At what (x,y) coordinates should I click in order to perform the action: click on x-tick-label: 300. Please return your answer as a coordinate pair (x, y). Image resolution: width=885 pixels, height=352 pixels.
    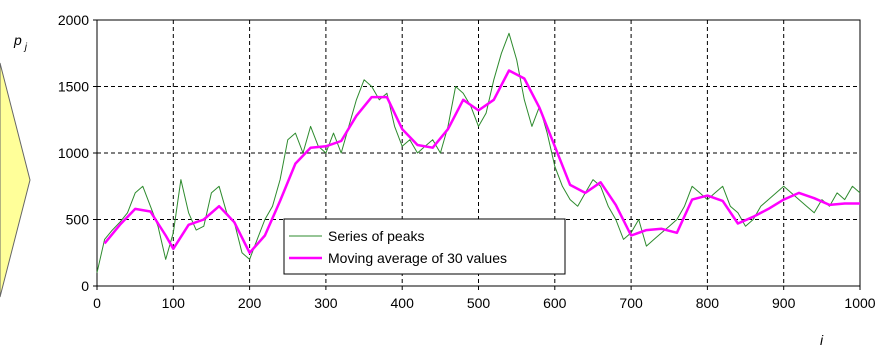
    Looking at the image, I should click on (326, 303).